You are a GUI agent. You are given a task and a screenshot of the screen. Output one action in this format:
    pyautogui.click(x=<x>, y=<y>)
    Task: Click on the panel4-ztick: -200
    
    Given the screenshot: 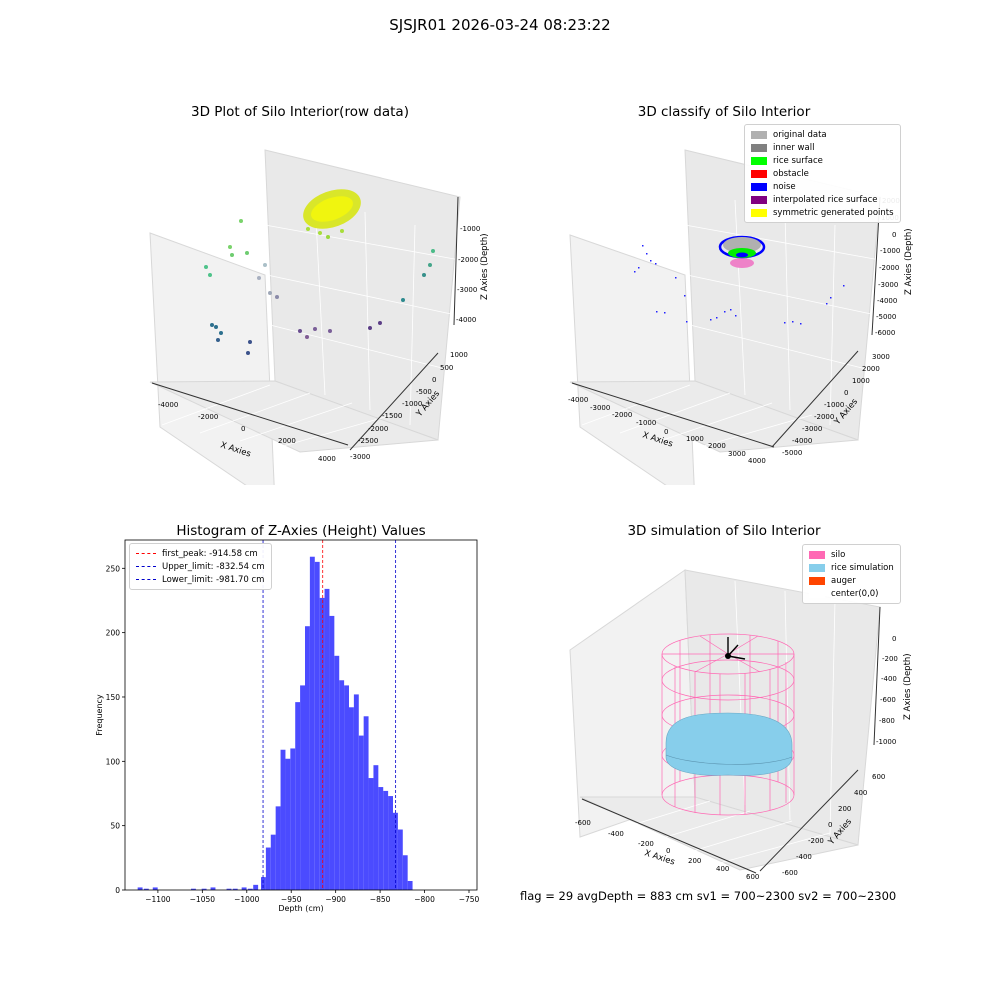 What is the action you would take?
    pyautogui.click(x=890, y=659)
    